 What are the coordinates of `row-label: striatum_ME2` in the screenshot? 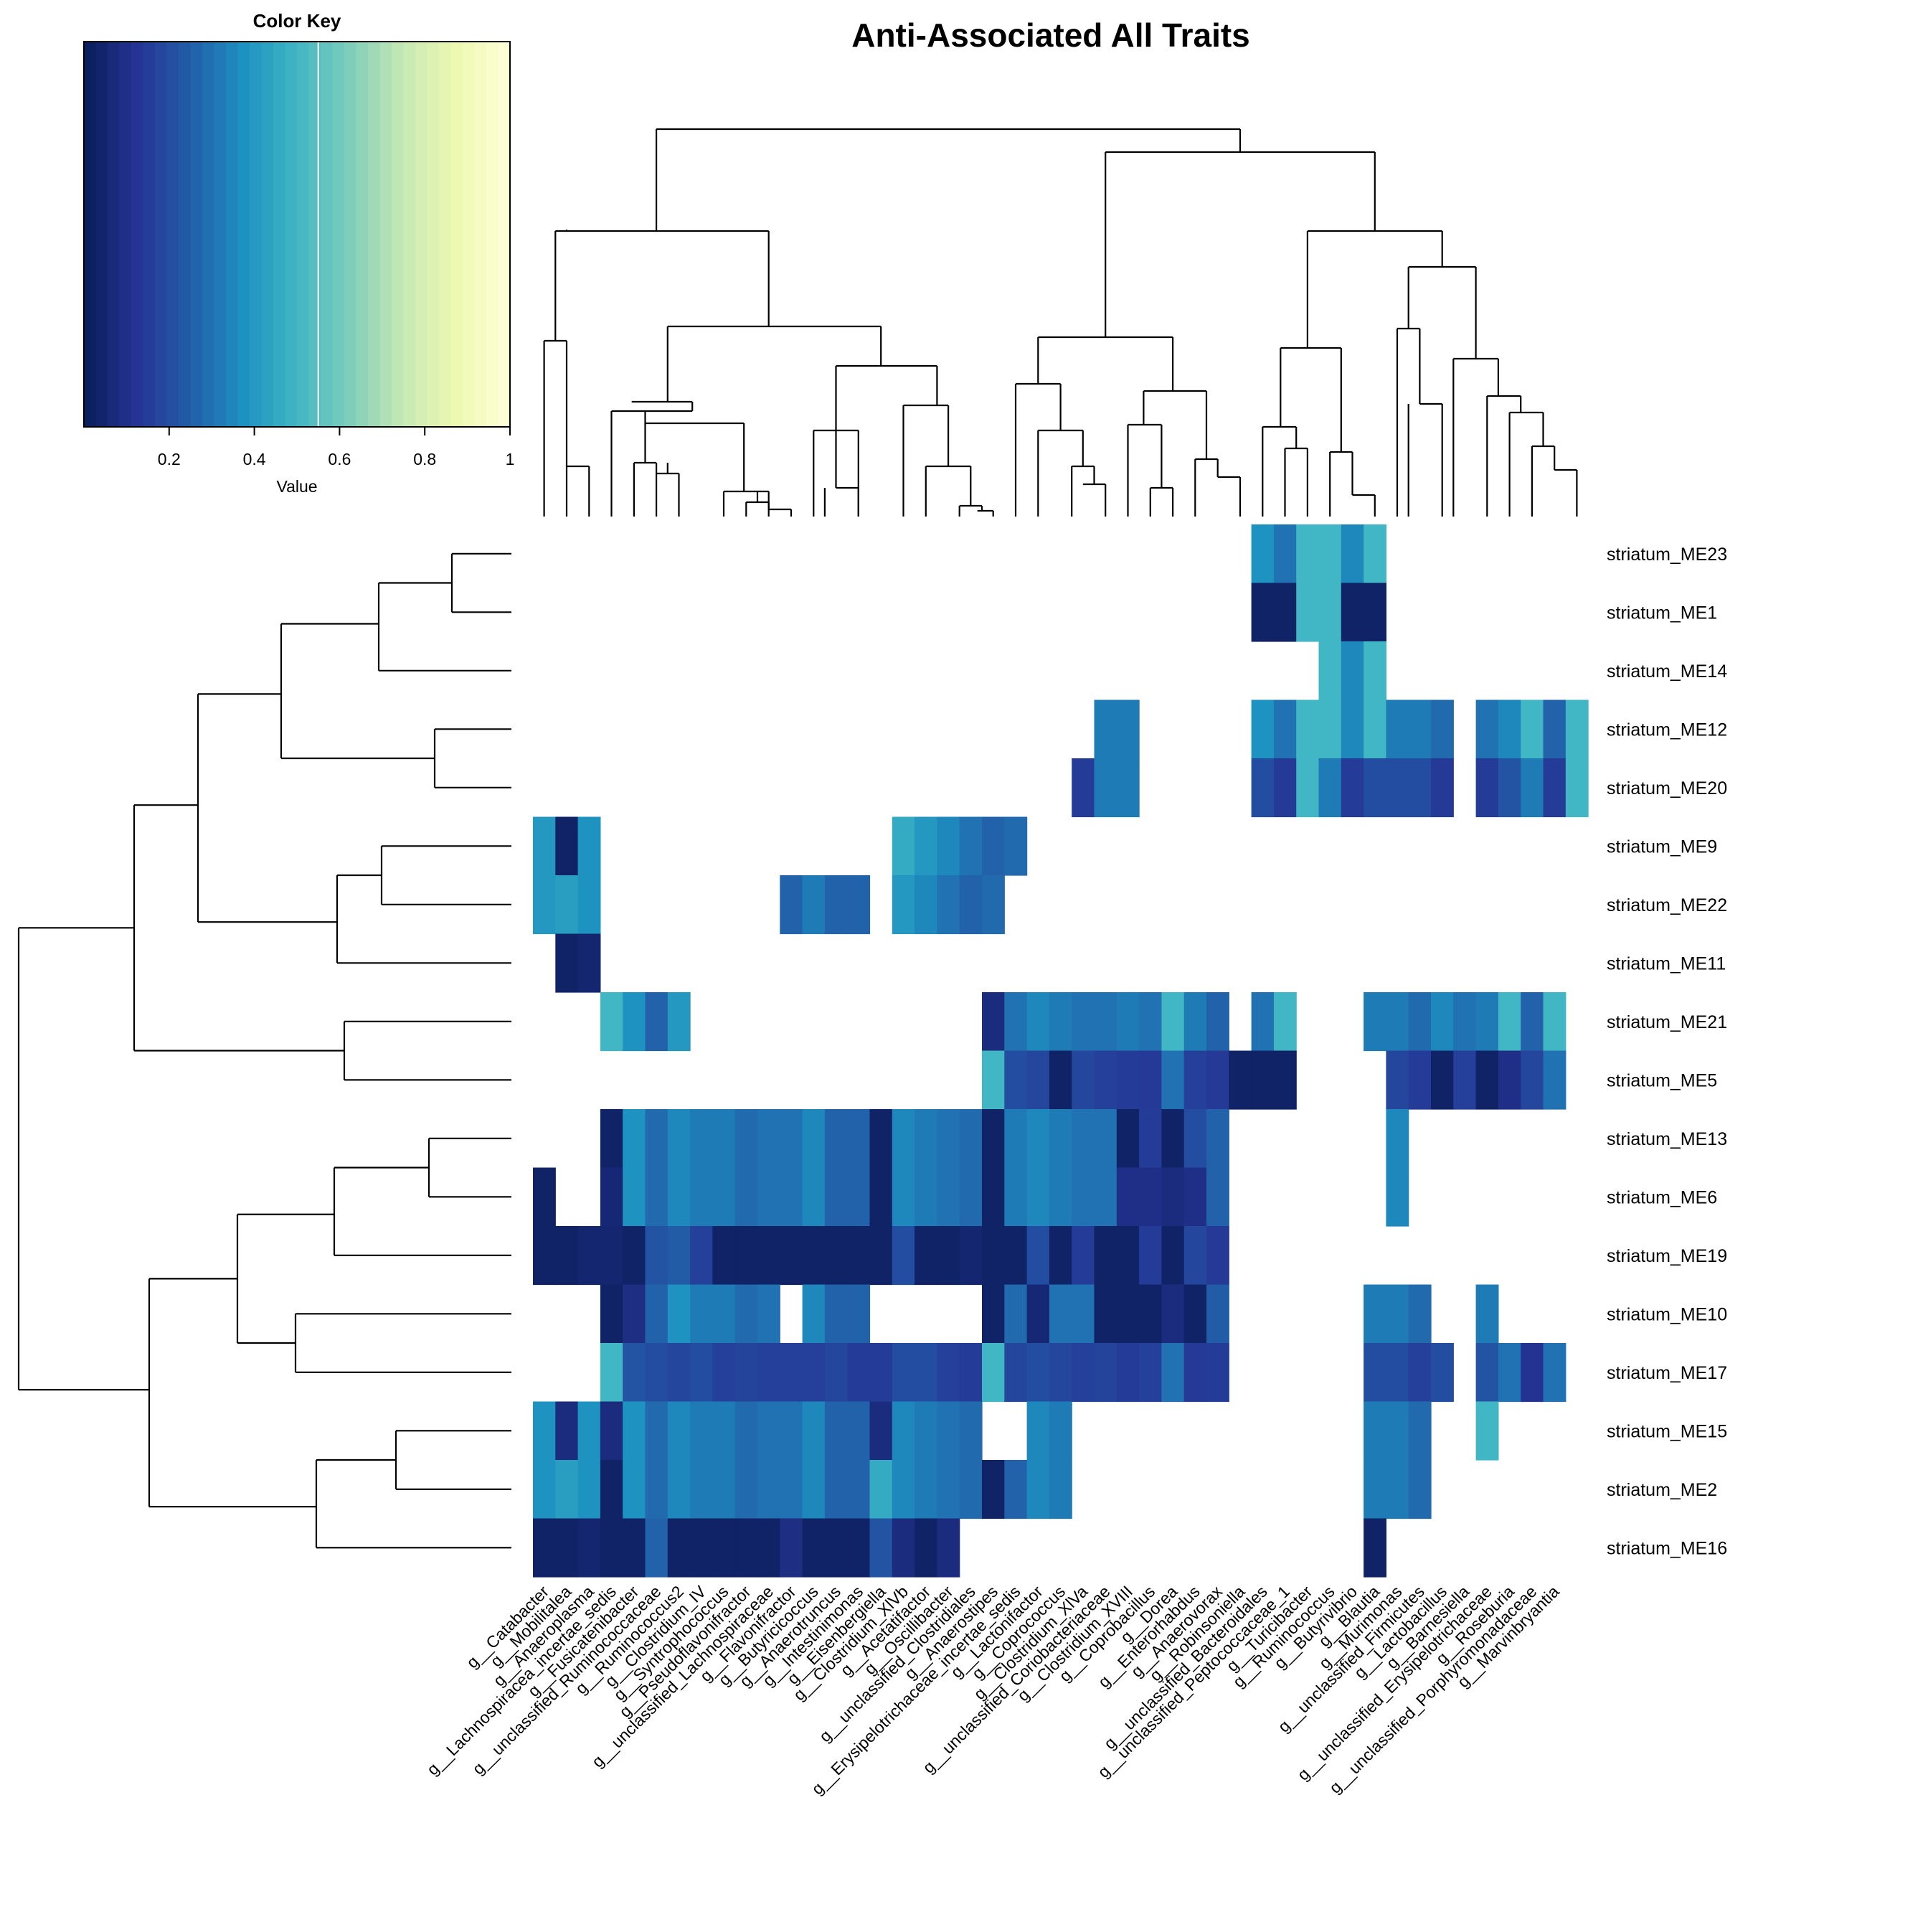 It's located at (1662, 1490).